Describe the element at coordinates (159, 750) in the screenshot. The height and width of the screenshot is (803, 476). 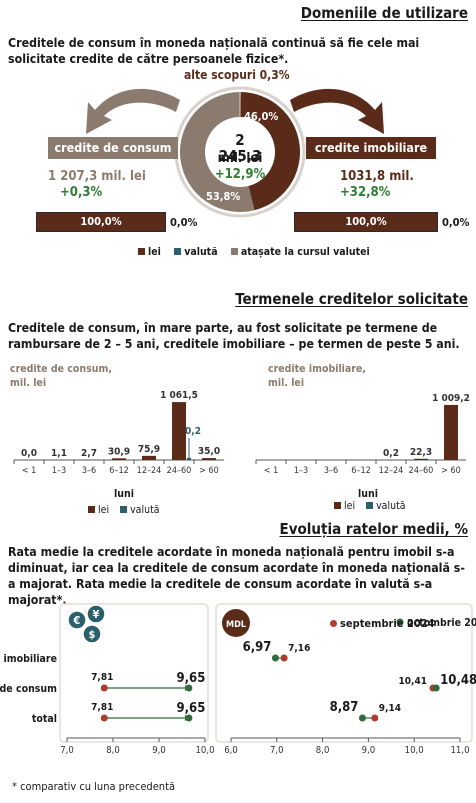
I see `rate-tick-label: 9,0` at that location.